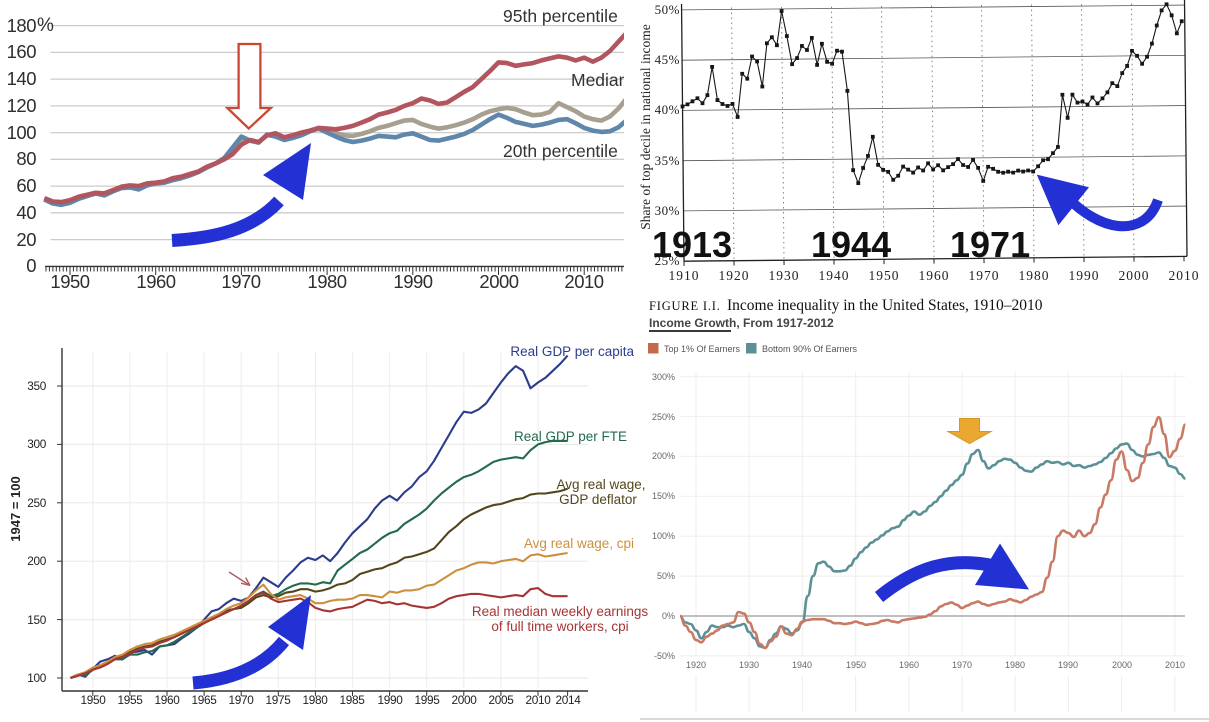 The height and width of the screenshot is (722, 1209). What do you see at coordinates (559, 626) in the screenshot?
I see `svg-text: of full time workers, cpi` at bounding box center [559, 626].